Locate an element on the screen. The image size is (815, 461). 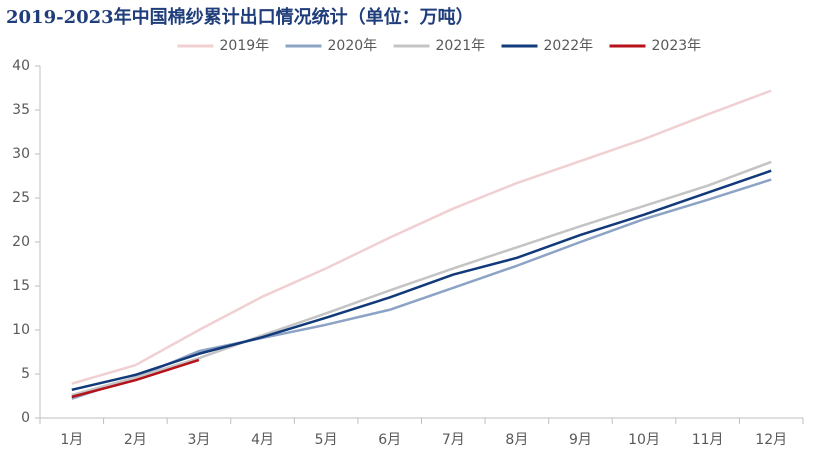
y-tick-label: 15 is located at coordinates (21, 286).